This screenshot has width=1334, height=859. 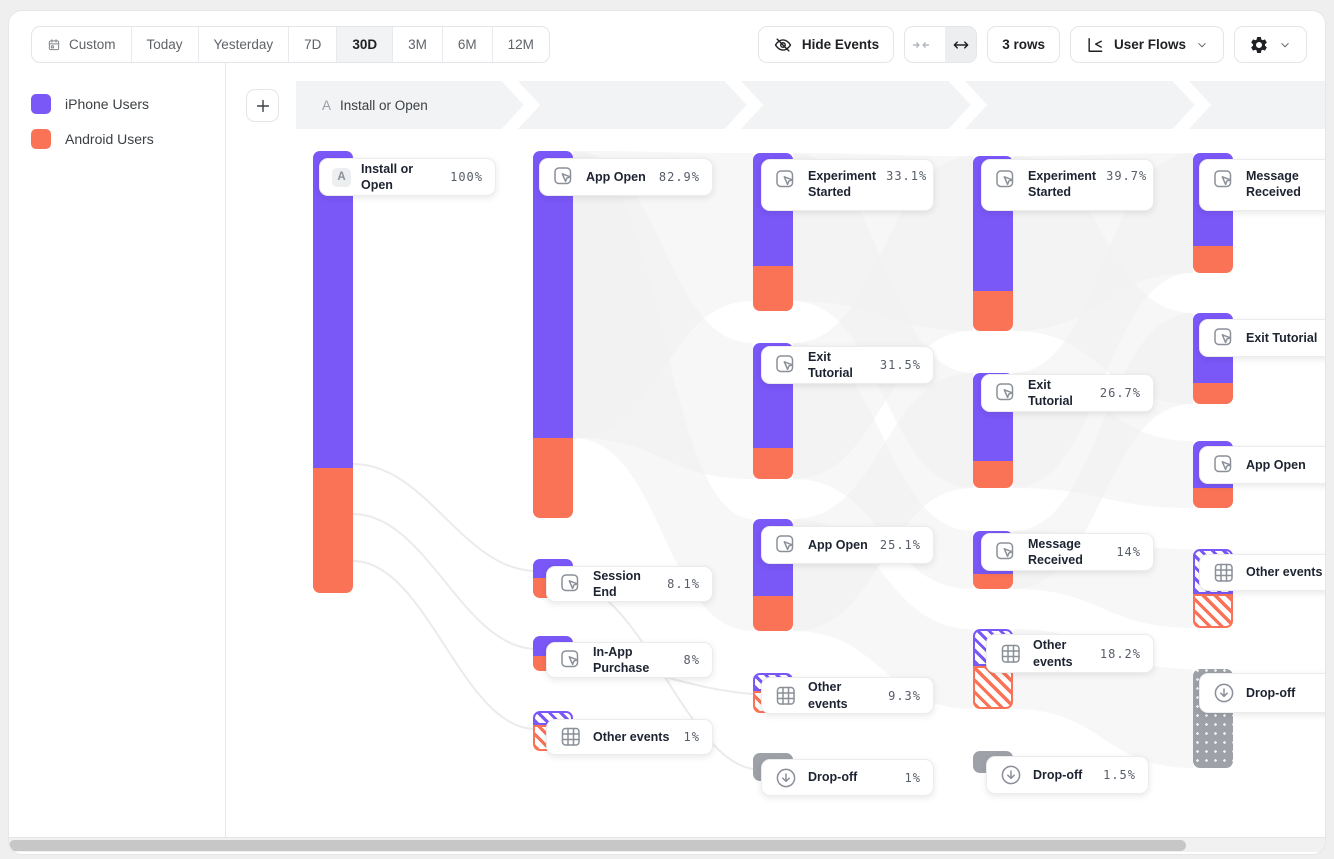 I want to click on node-card-message-received: Message Received 14%, so click(x=1067, y=552).